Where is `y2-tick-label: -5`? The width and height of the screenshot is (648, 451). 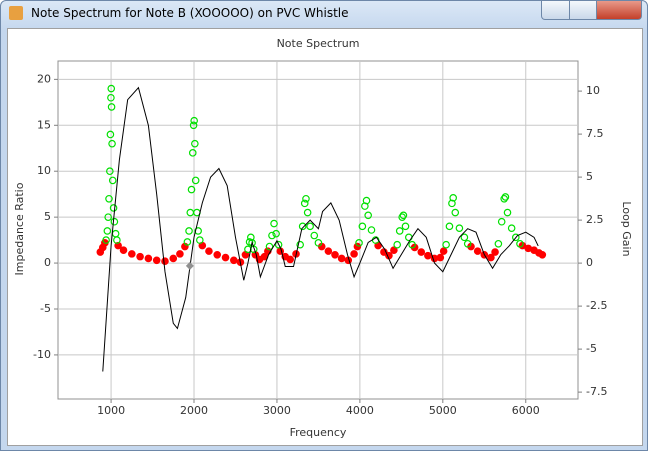
y2-tick-label: -5 is located at coordinates (591, 348).